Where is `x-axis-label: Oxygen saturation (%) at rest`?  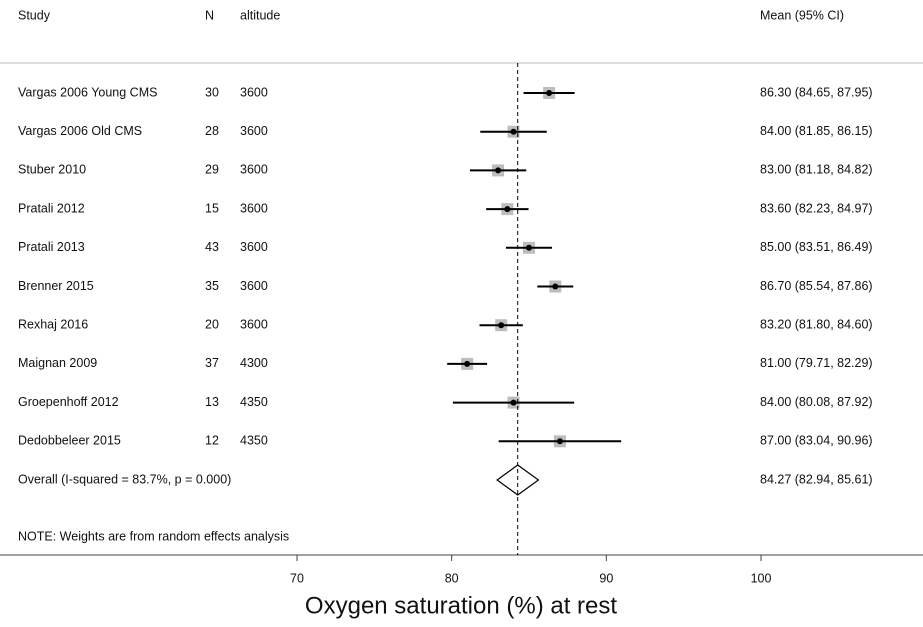
x-axis-label: Oxygen saturation (%) at rest is located at coordinates (461, 605).